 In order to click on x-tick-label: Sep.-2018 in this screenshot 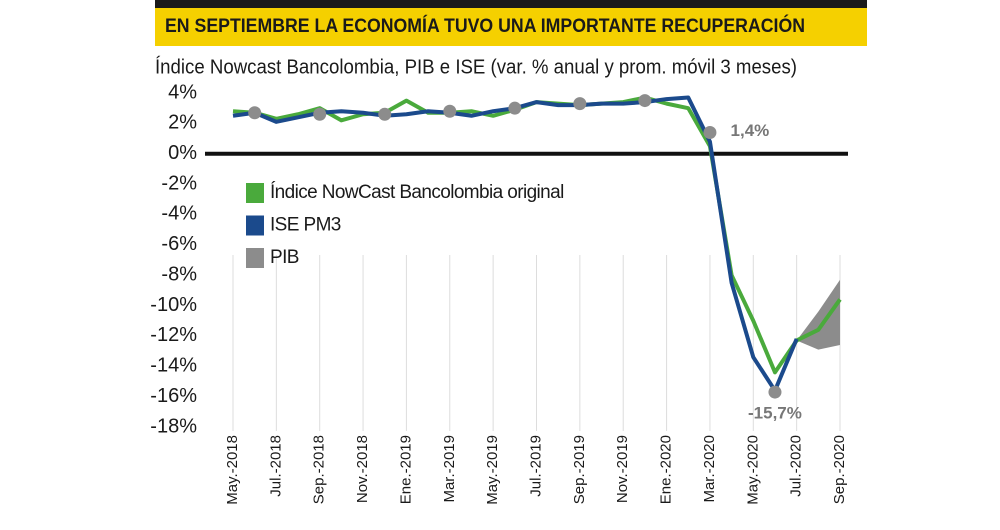, I will do `click(319, 469)`.